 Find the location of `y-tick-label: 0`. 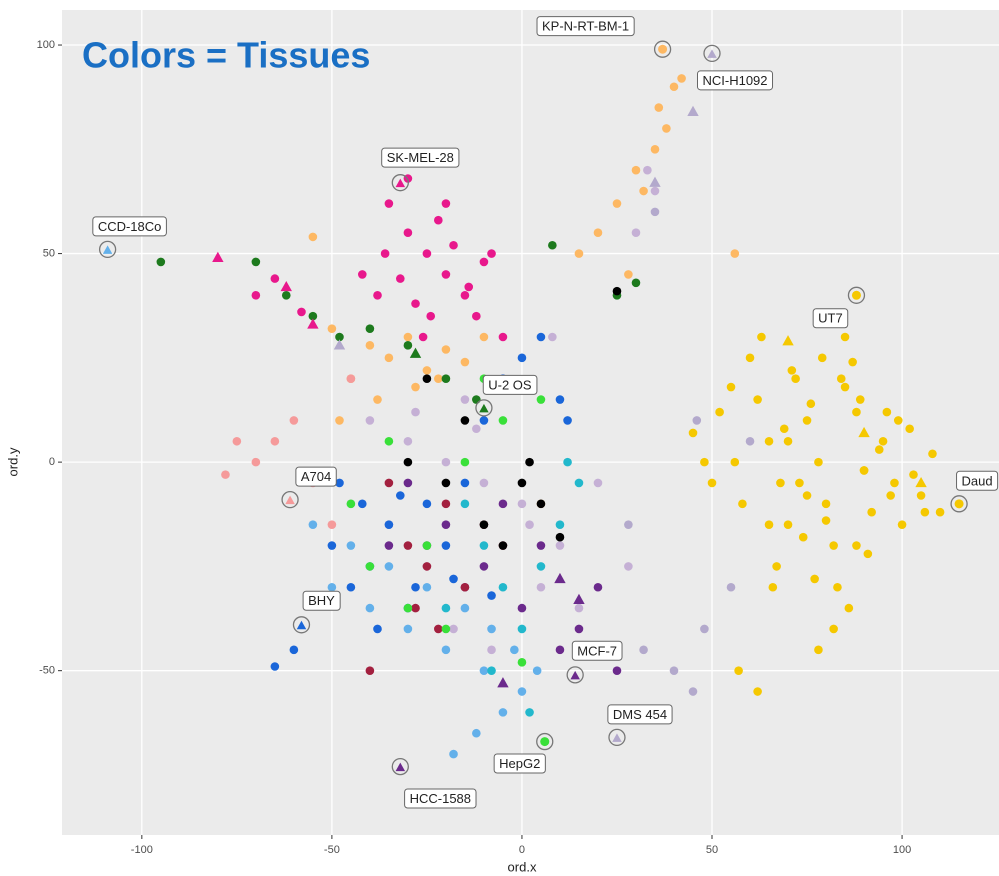

y-tick-label: 0 is located at coordinates (52, 462).